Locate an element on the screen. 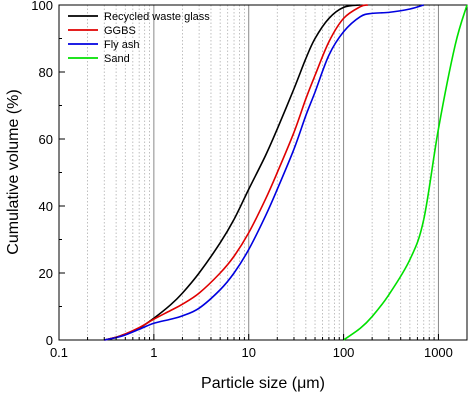 The width and height of the screenshot is (474, 405). x-tick-label: 1 is located at coordinates (153, 352).